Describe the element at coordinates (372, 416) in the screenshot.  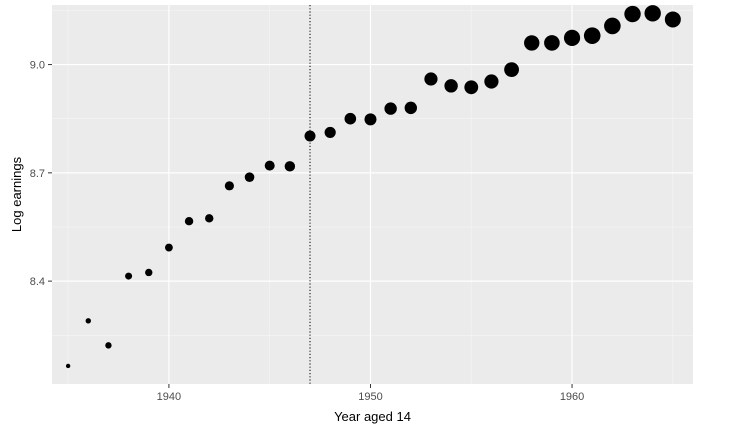
I see `x-axis-title: Year aged 14` at that location.